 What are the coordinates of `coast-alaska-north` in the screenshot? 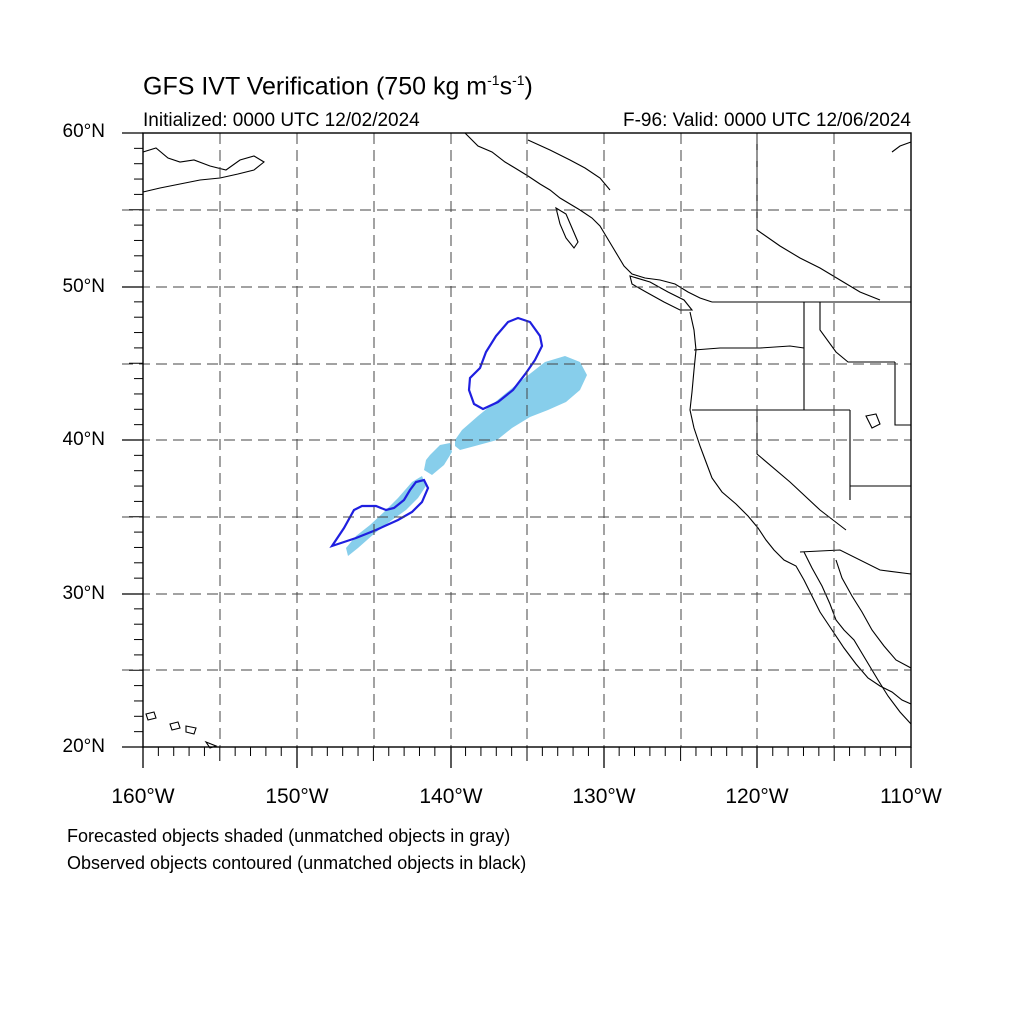 It's located at (569, 165).